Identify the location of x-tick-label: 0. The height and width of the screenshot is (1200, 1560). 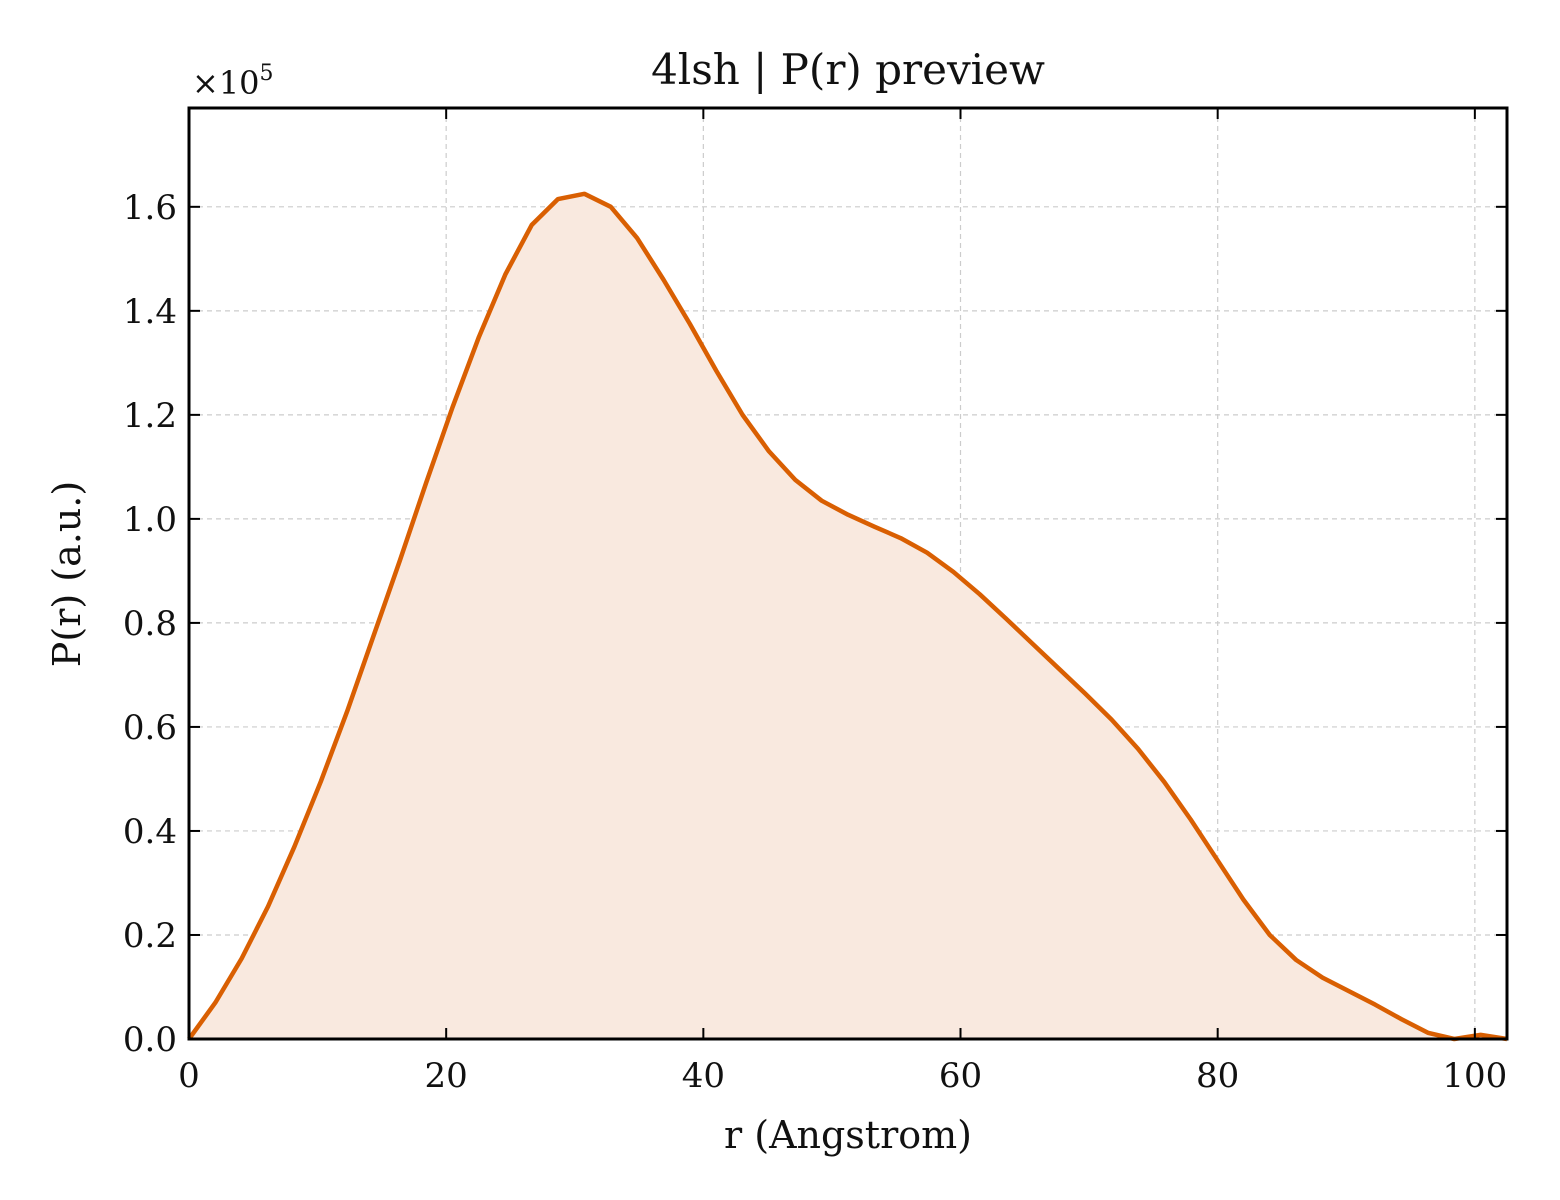
(189, 1076).